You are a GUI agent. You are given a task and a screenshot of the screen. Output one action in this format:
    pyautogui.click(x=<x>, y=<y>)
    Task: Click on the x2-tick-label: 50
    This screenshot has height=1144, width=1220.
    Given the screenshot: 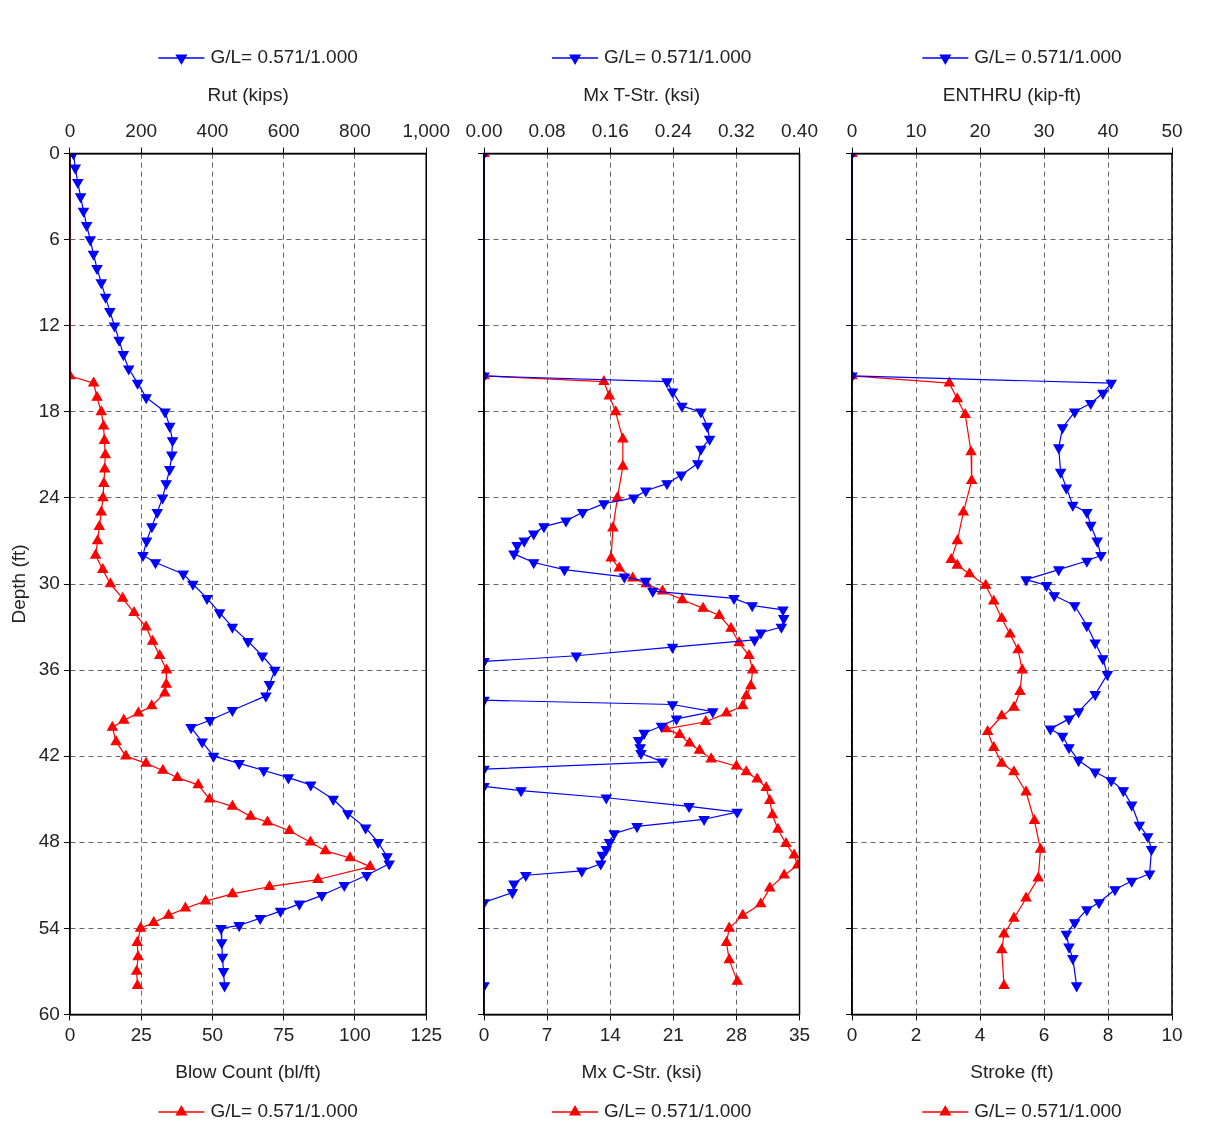 What is the action you would take?
    pyautogui.click(x=1172, y=131)
    